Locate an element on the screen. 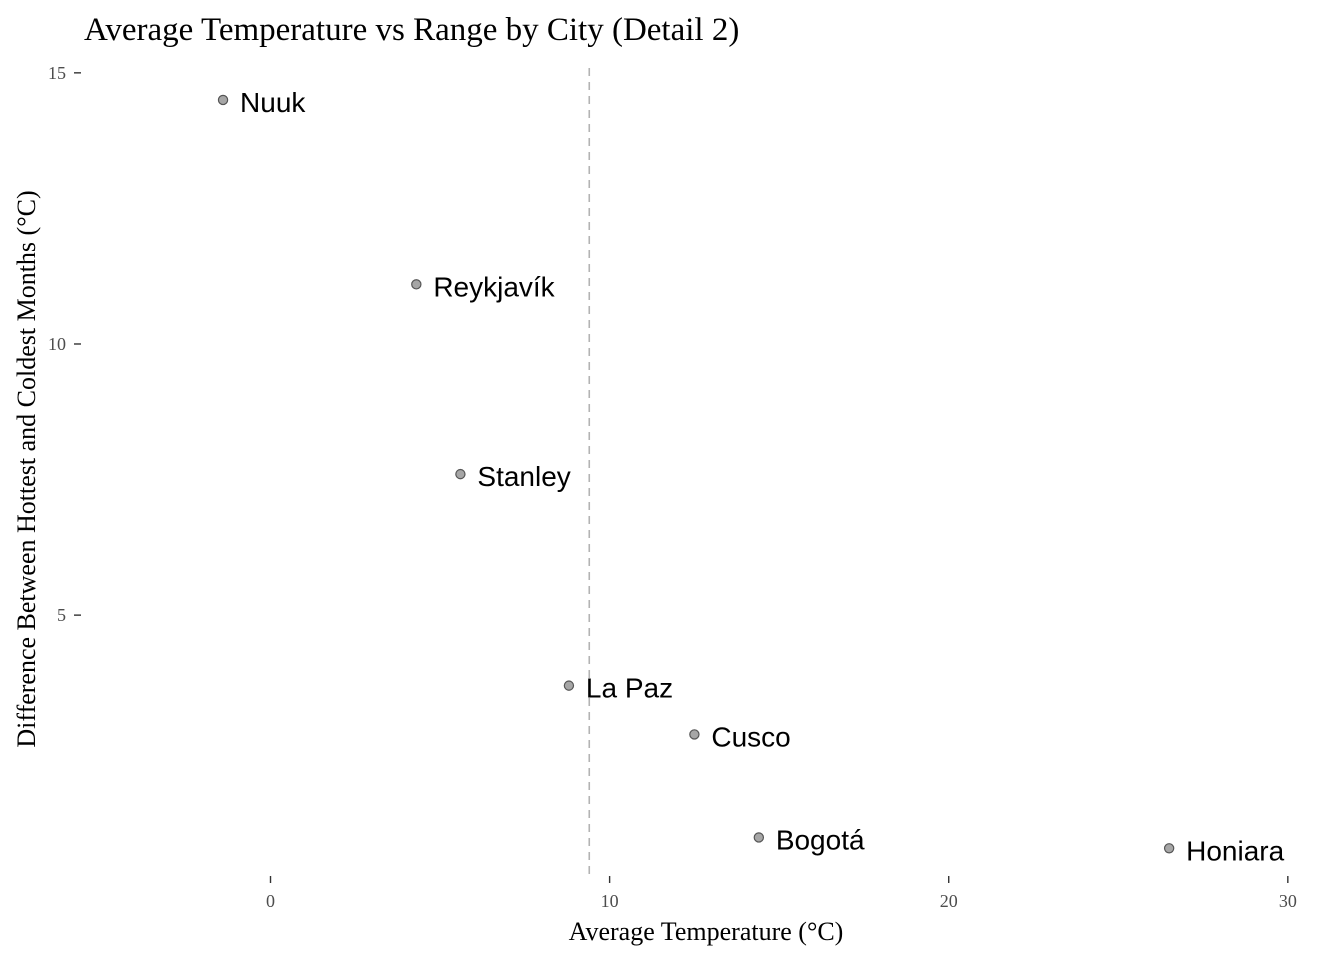 The image size is (1344, 960). point-label: La Paz is located at coordinates (629, 688).